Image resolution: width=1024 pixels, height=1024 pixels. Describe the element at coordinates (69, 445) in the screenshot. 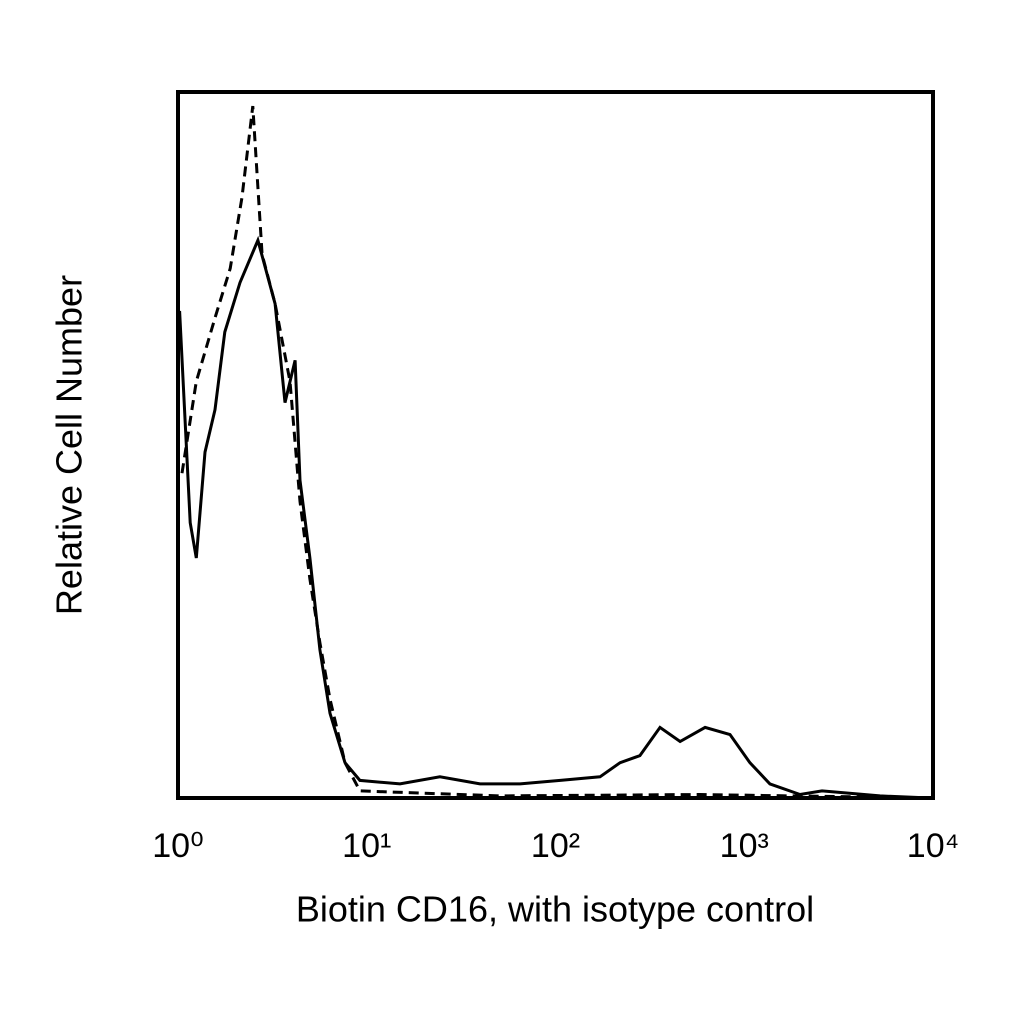

I see `y-axis-label: Relative Cell Number` at that location.